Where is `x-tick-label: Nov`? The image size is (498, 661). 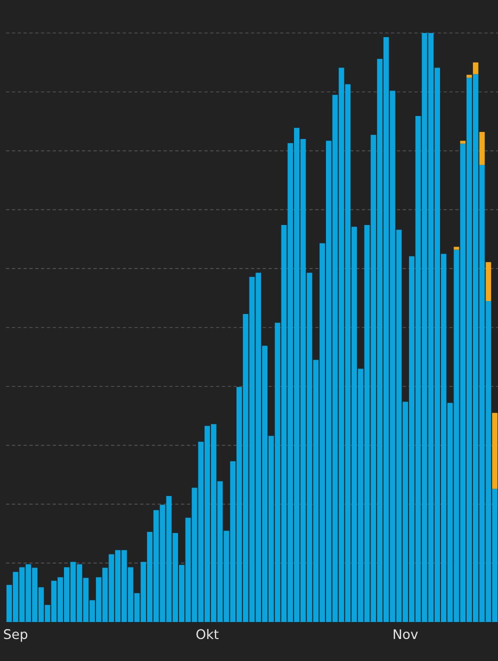
x-tick-label: Nov is located at coordinates (406, 634).